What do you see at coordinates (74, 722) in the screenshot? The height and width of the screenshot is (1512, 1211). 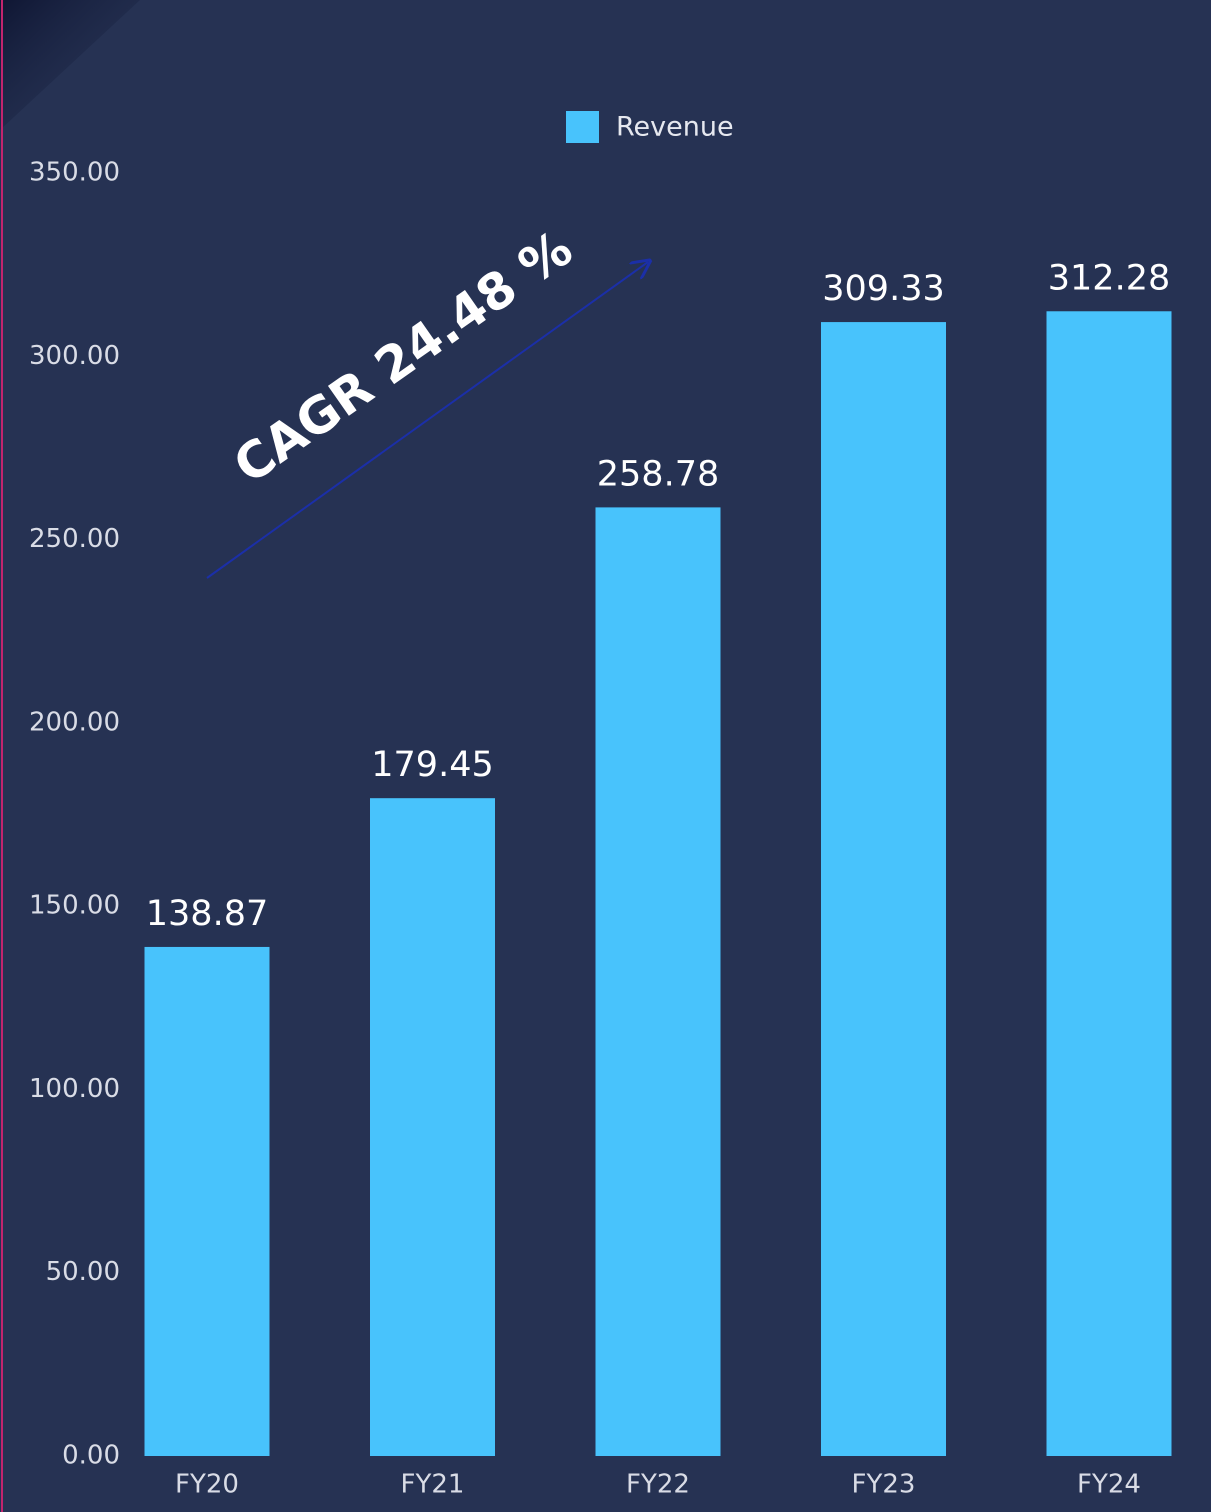 I see `y-tick-label: 200.00` at bounding box center [74, 722].